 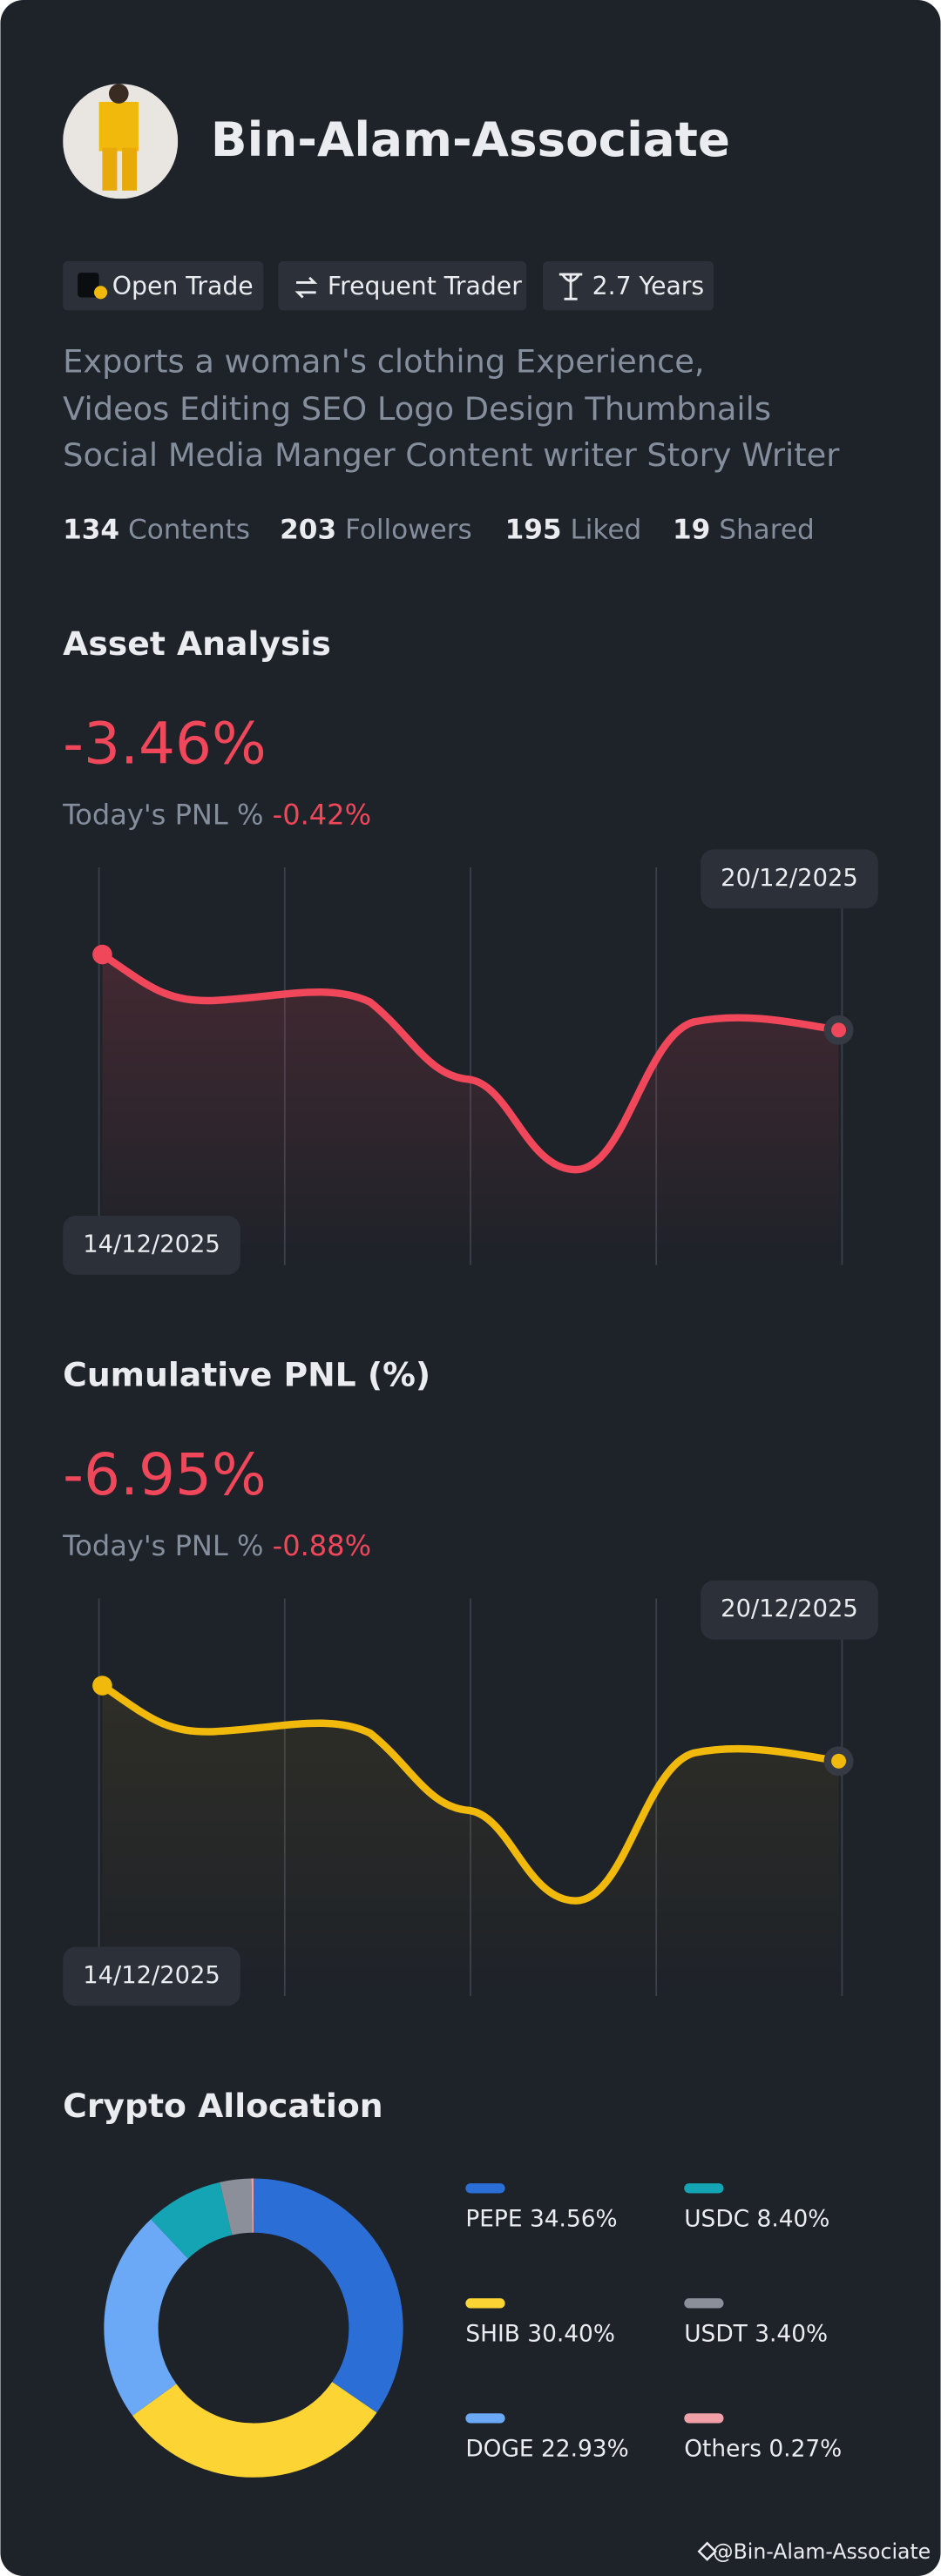 What do you see at coordinates (197, 643) in the screenshot?
I see `section-title: Asset Analysis` at bounding box center [197, 643].